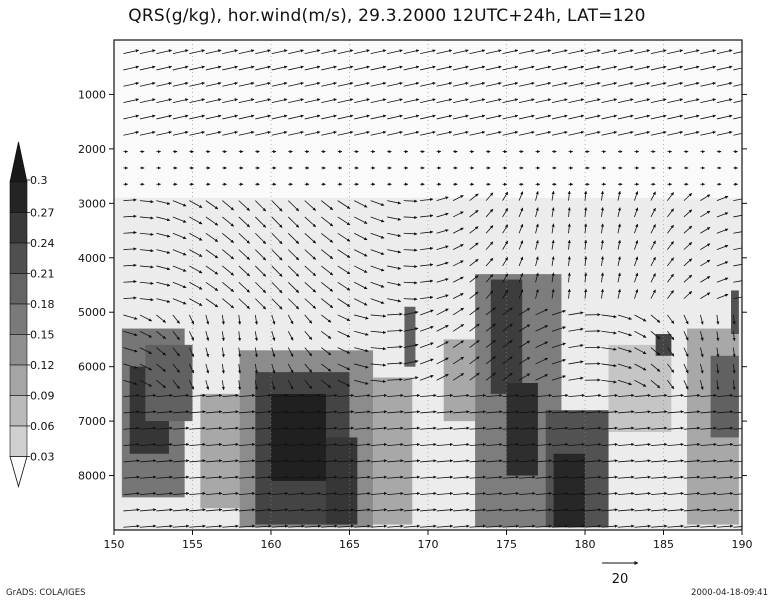  I want to click on colorbar-label: 0.24, so click(42, 243).